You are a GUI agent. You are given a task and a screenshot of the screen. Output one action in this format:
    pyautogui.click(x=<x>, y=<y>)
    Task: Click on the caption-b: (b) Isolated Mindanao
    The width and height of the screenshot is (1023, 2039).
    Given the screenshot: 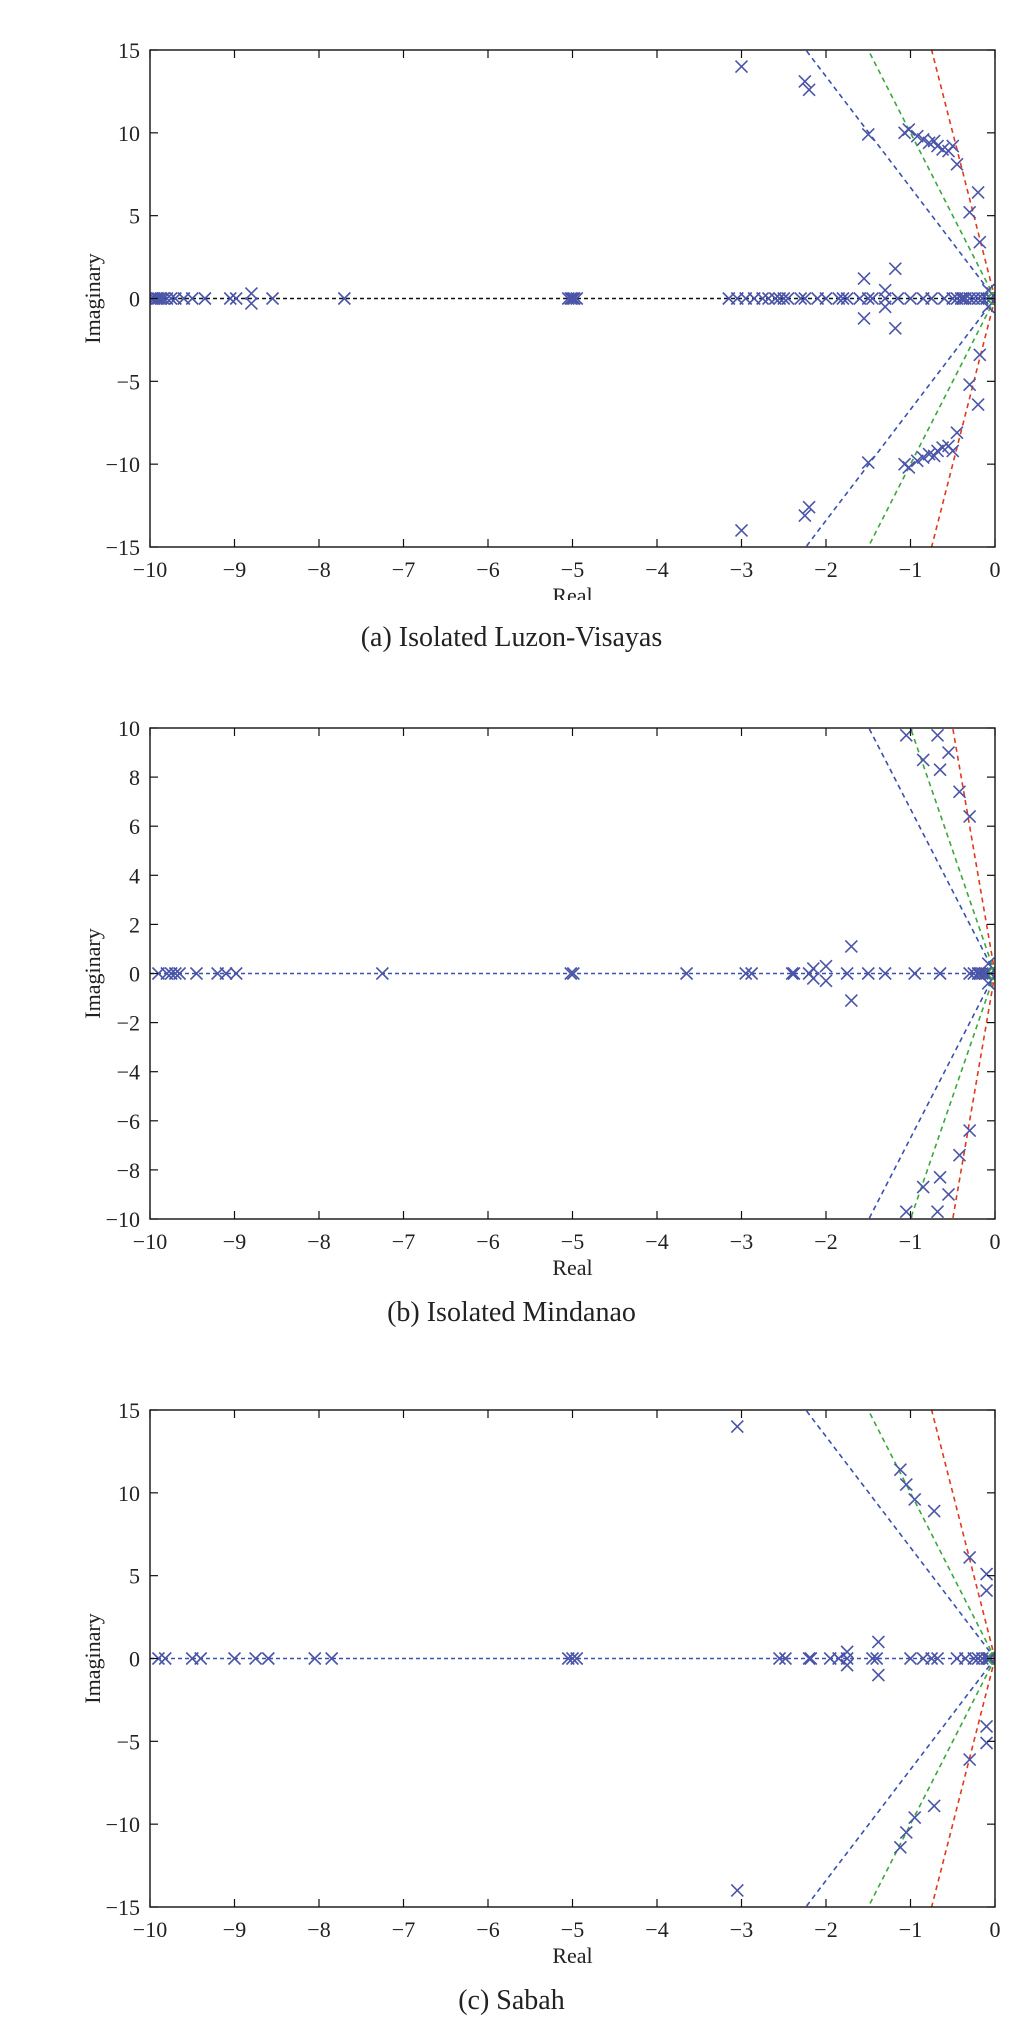 What is the action you would take?
    pyautogui.click(x=511, y=1312)
    